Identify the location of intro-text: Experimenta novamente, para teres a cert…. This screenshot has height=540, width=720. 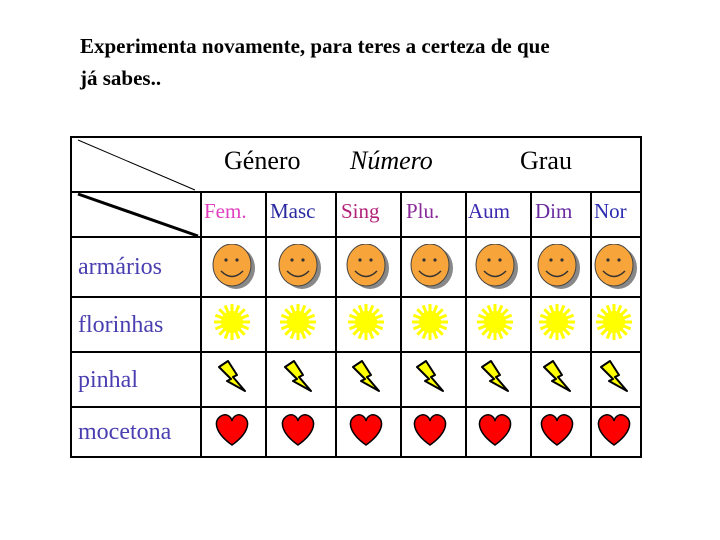
(380, 62).